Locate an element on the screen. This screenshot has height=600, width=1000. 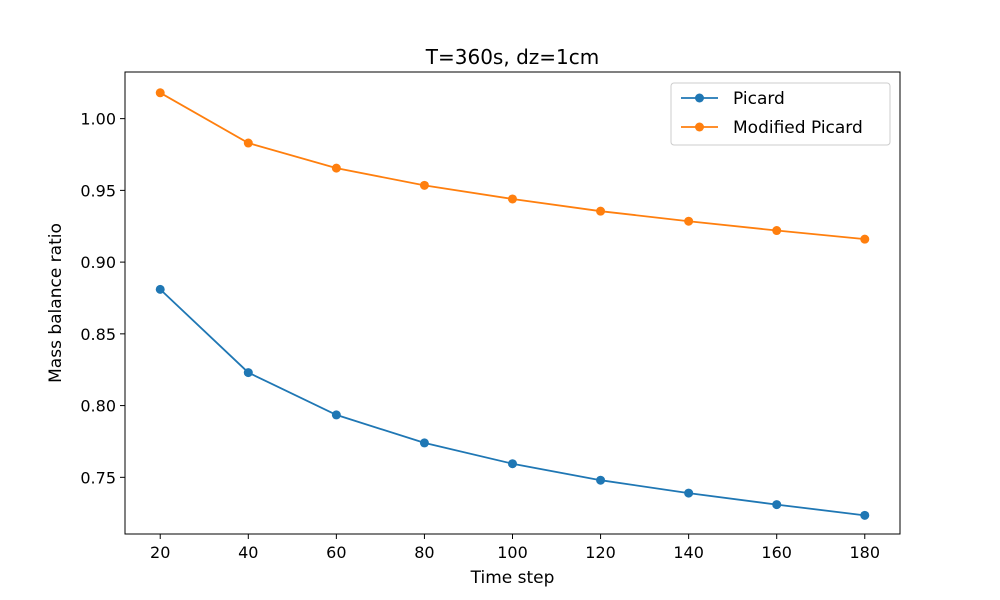
x-tick-label: 40 is located at coordinates (248, 552).